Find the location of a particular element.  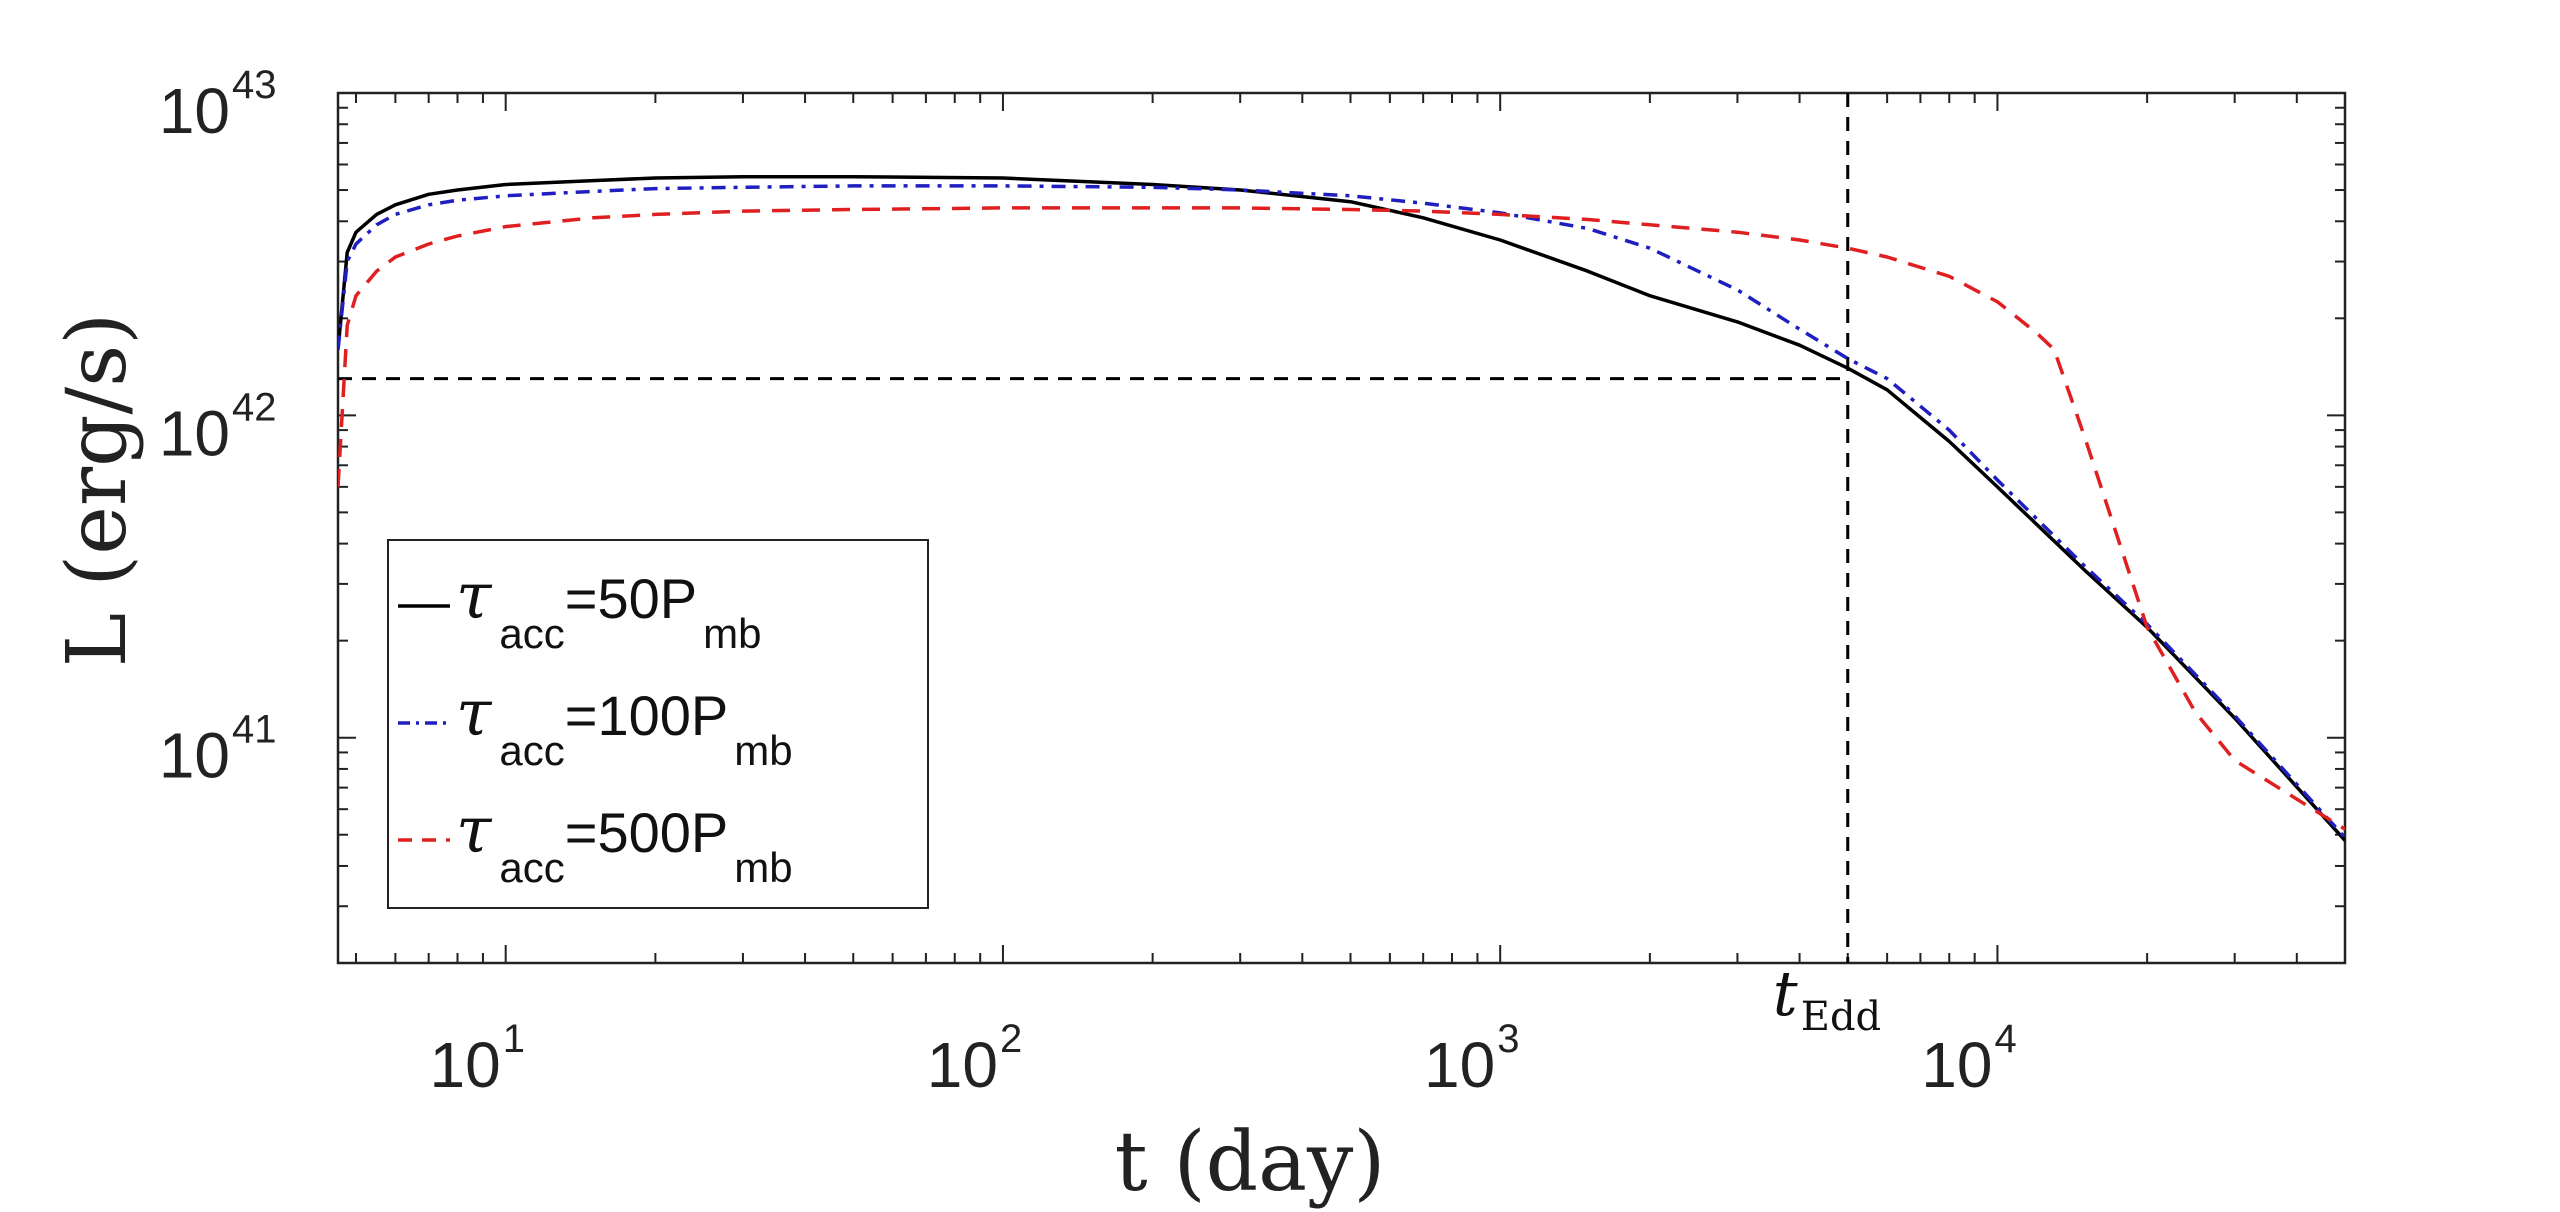

y-tick-label-3: 10 43 is located at coordinates (218, 105).